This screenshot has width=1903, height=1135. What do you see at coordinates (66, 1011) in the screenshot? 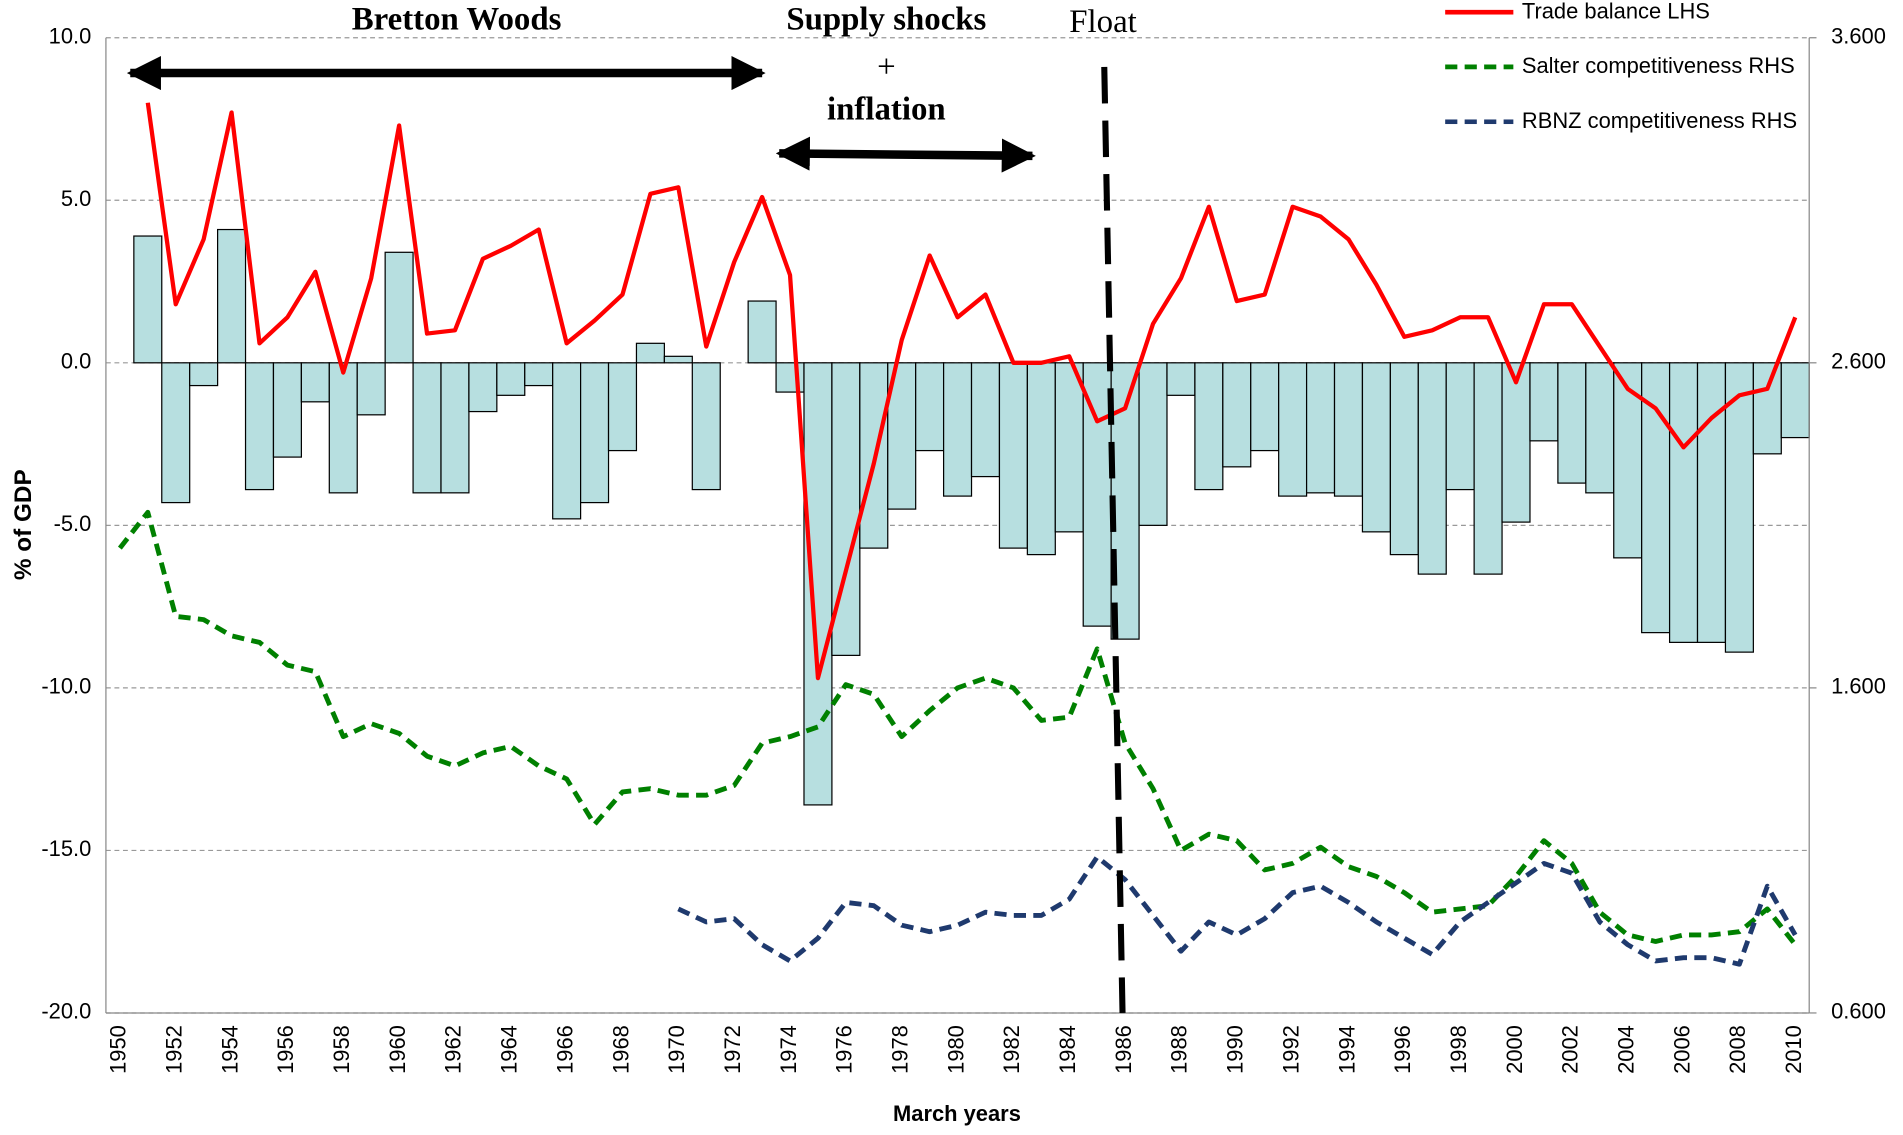
I see `y-tick-label: -20.0` at bounding box center [66, 1011].